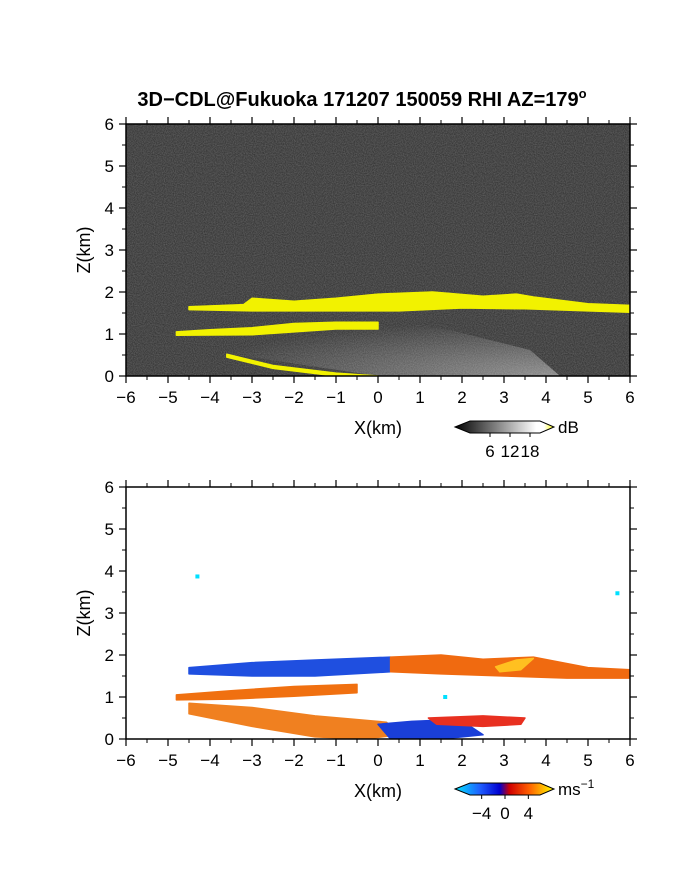 The width and height of the screenshot is (680, 880). Describe the element at coordinates (503, 397) in the screenshot. I see `reflectivity-xtick-label: 3` at that location.